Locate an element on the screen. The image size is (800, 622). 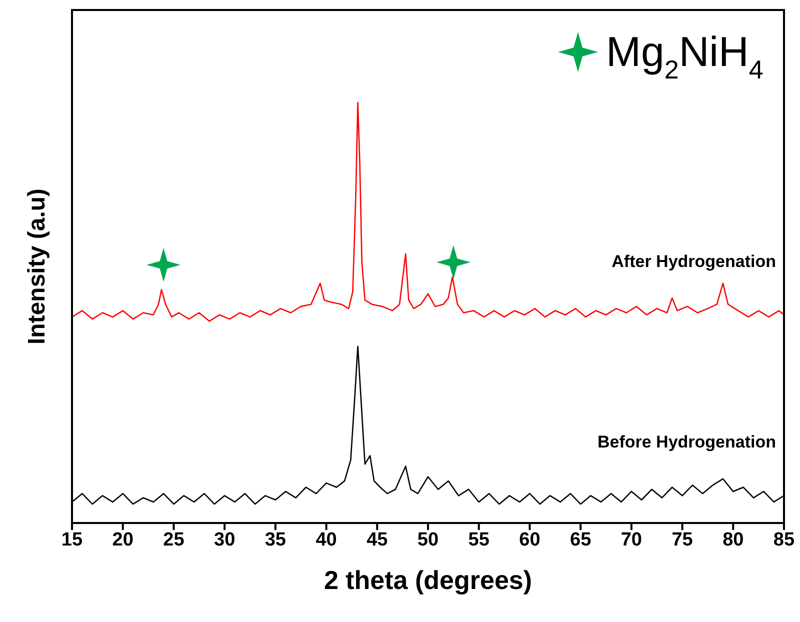
x-tick-label: 40 is located at coordinates (326, 539).